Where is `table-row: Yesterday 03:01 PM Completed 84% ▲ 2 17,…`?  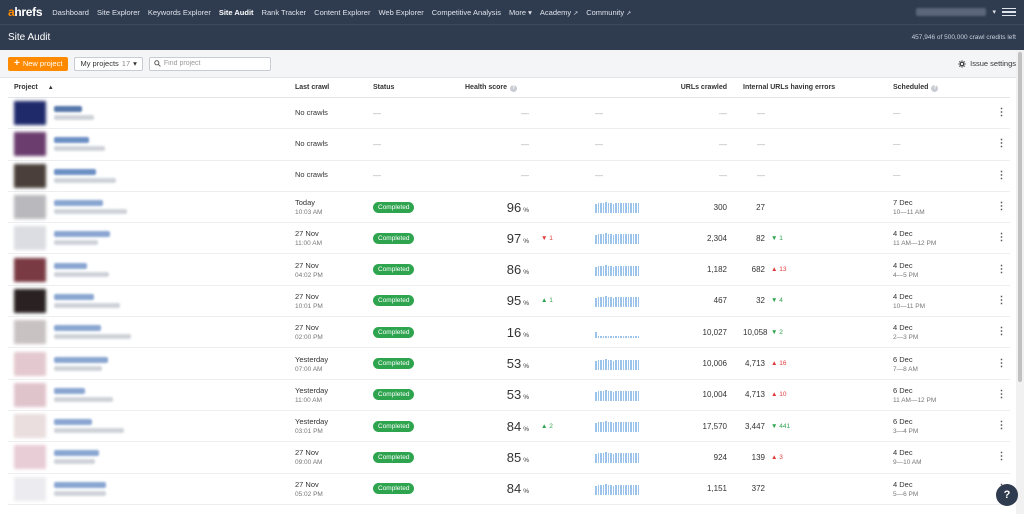 table-row: Yesterday 03:01 PM Completed 84% ▲ 2 17,… is located at coordinates (509, 427).